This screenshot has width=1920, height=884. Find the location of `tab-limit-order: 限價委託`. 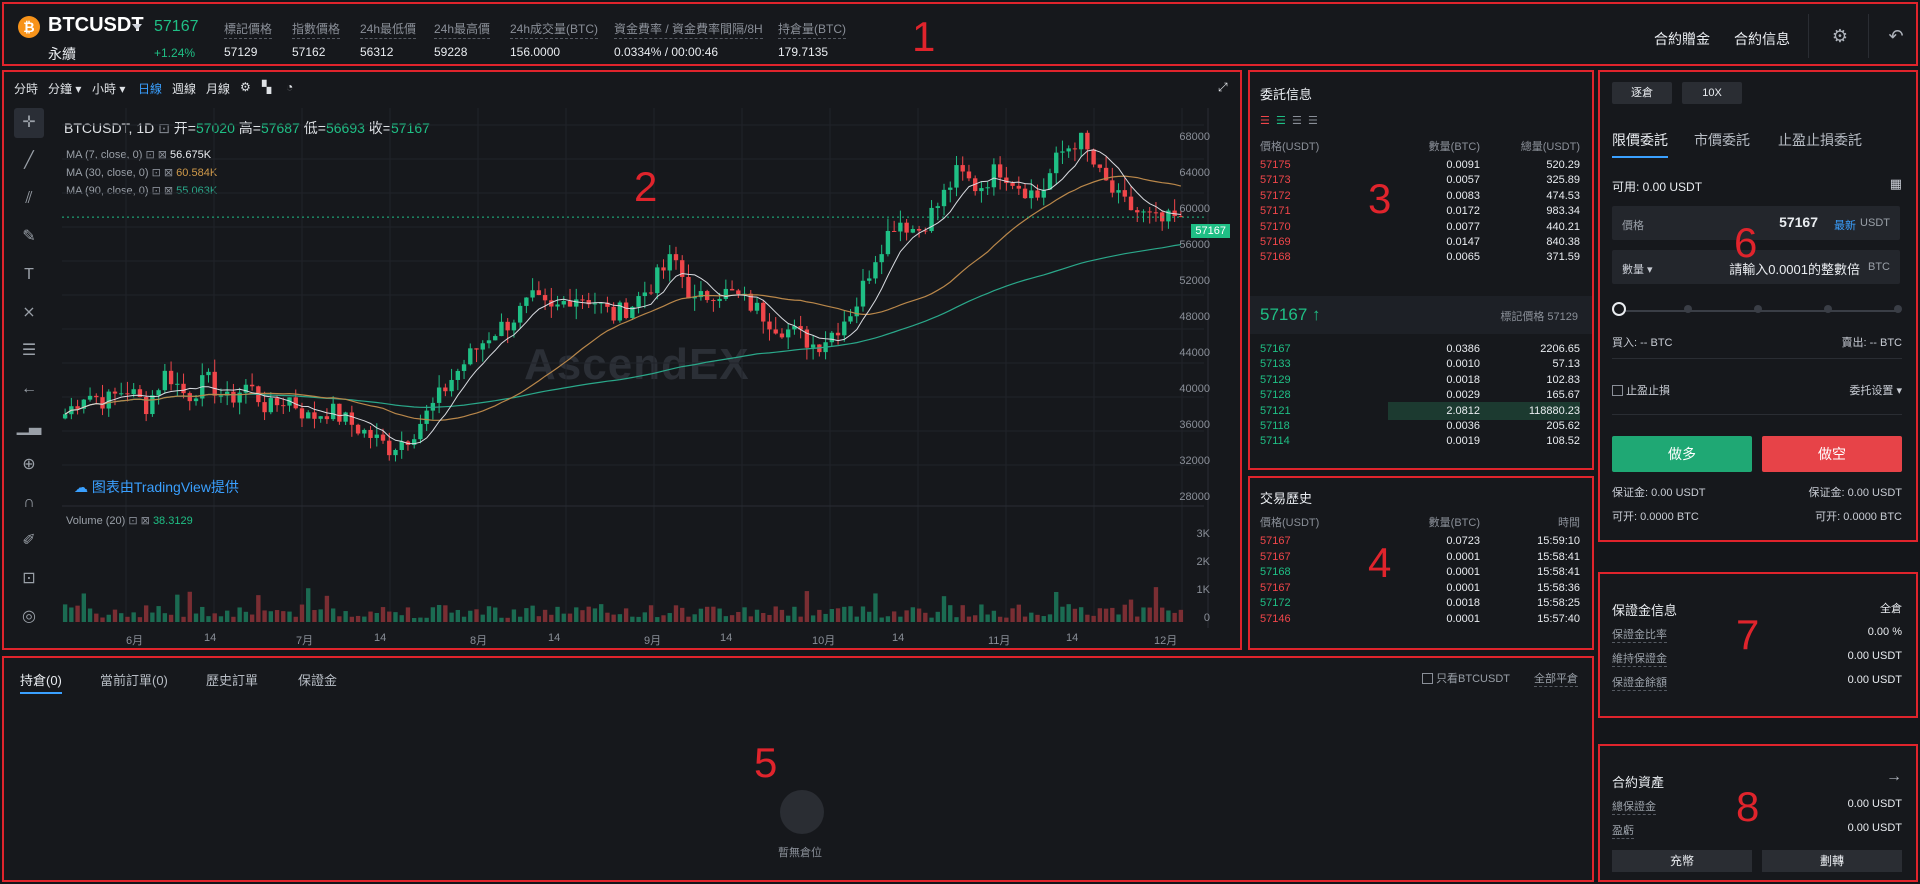

tab-limit-order: 限價委託 is located at coordinates (1640, 140).